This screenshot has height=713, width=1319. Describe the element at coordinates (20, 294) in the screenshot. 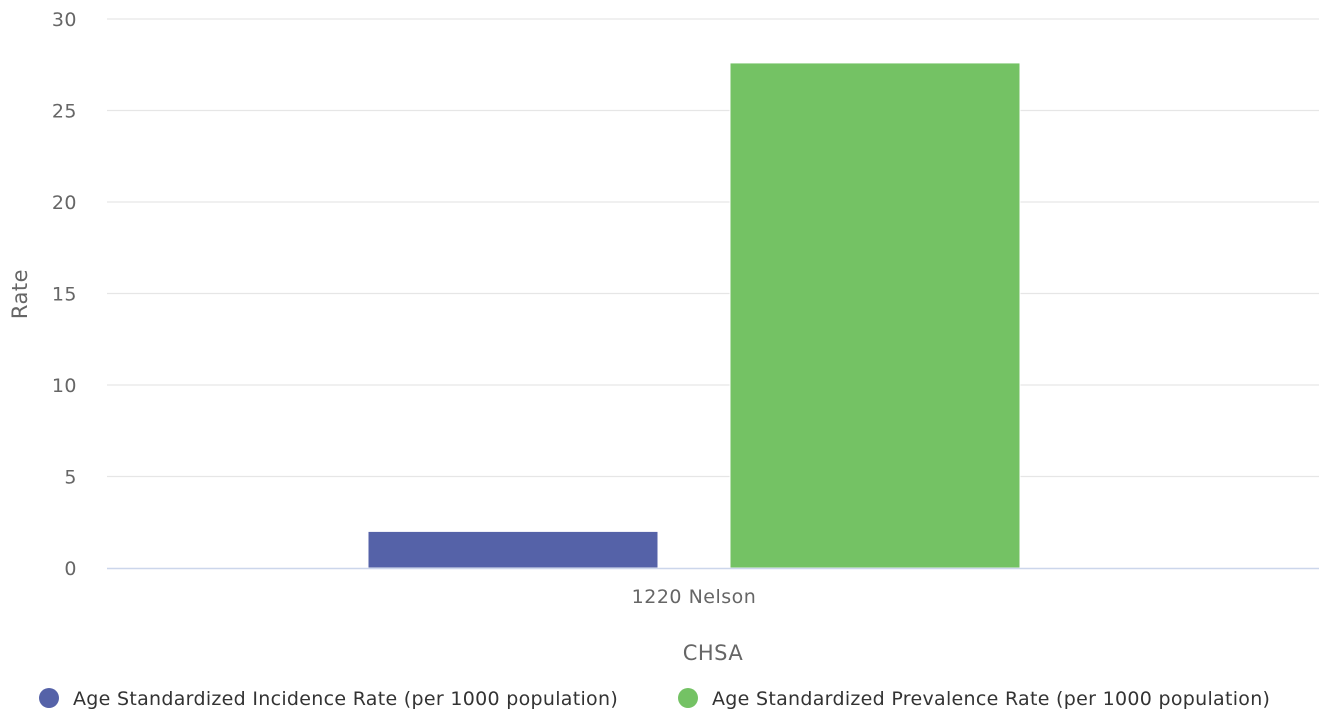

I see `y-axis-title: Rate` at that location.